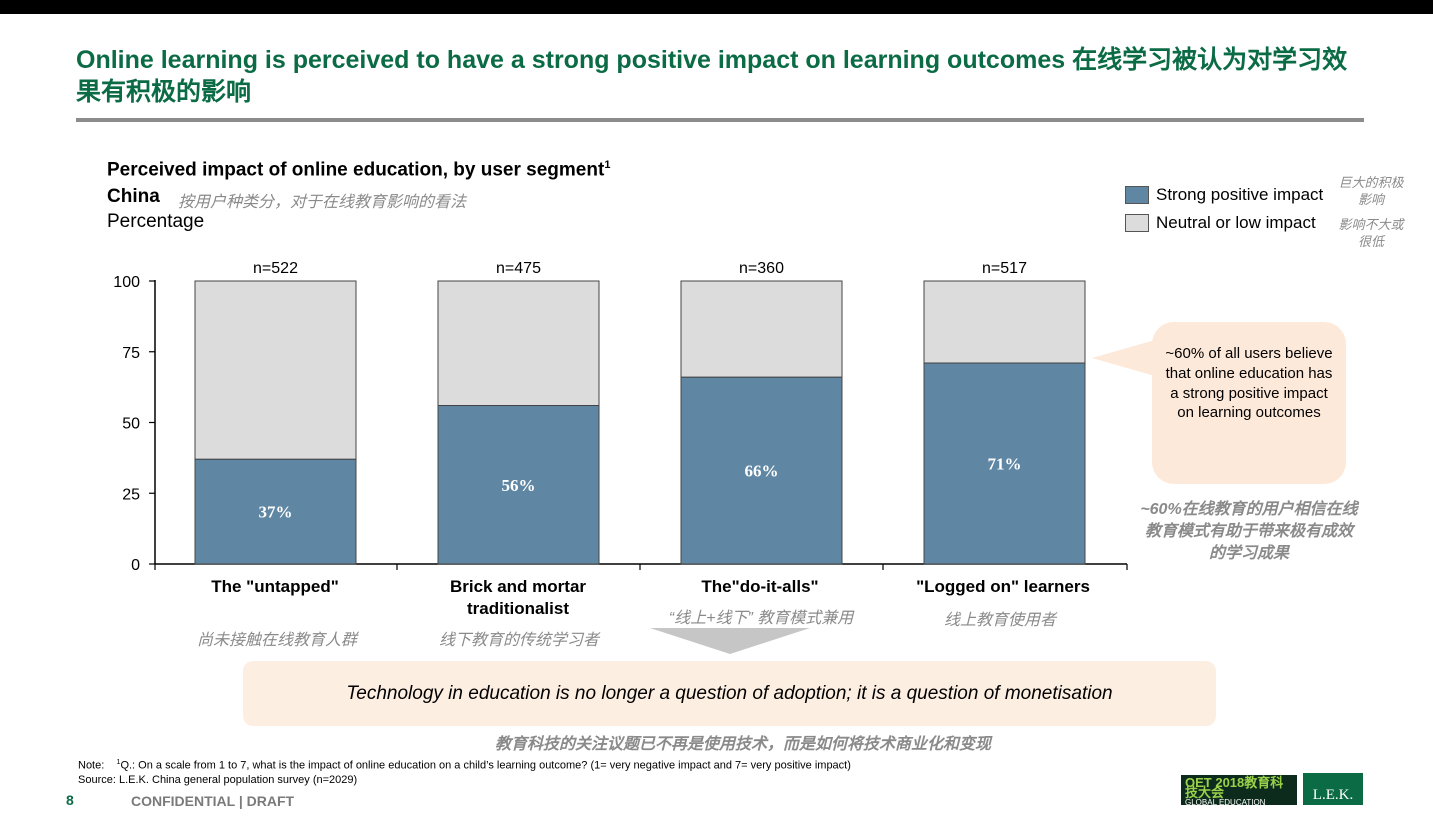 This screenshot has height=818, width=1433. What do you see at coordinates (126, 282) in the screenshot?
I see `y-tick-label: 100` at bounding box center [126, 282].